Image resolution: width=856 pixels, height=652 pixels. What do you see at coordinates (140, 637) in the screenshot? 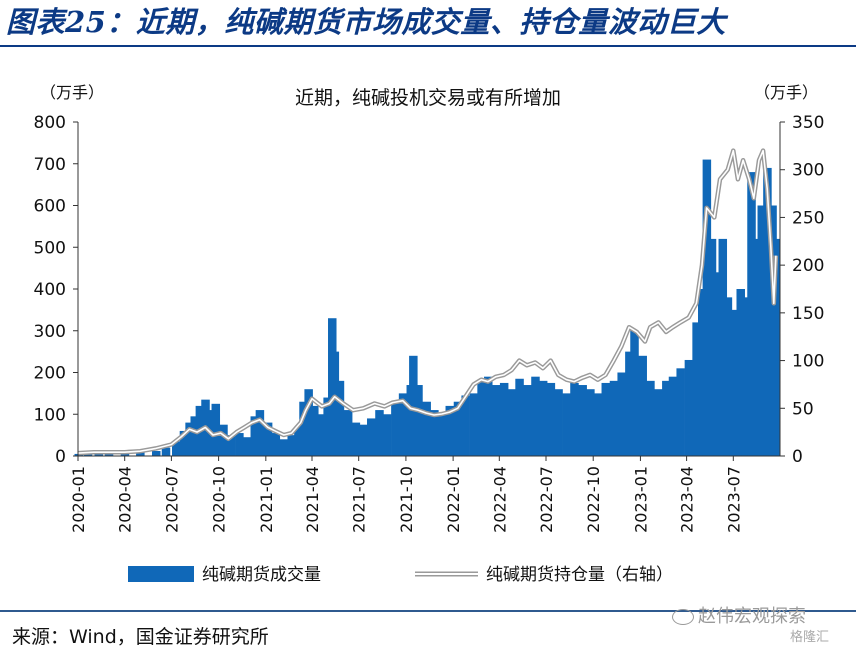
I see `source-note: 来源：Wind，国金证券研究所` at bounding box center [140, 637].